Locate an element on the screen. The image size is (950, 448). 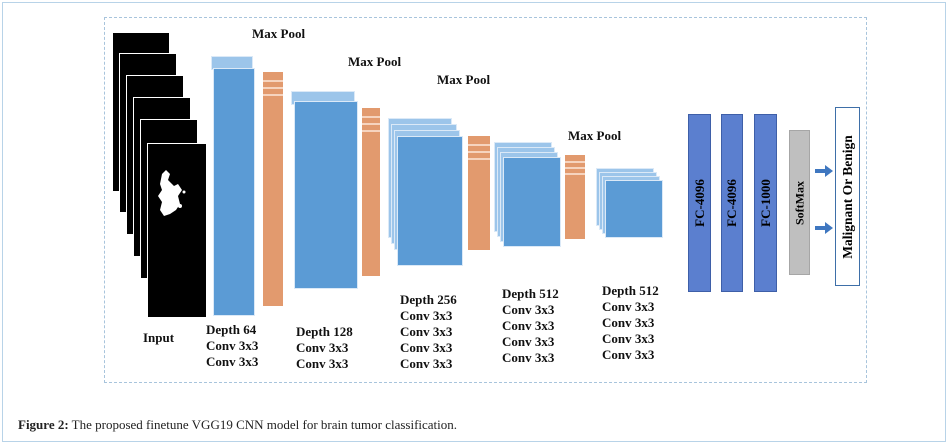
stage1-conv-2: Conv 3x3 is located at coordinates (232, 361).